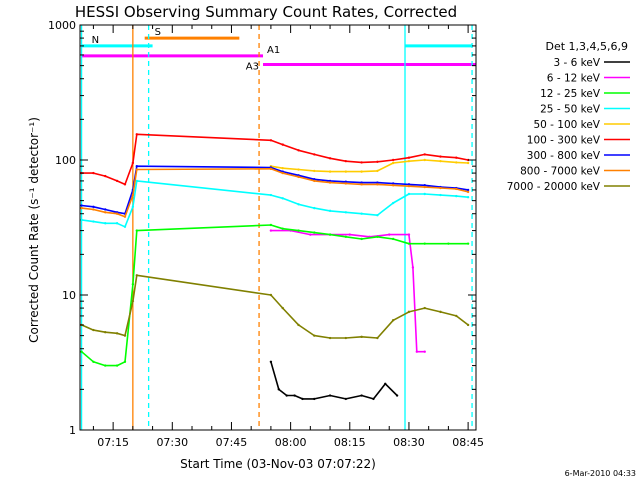 The image size is (640, 480). I want to click on annotation-label-n: N, so click(95, 40).